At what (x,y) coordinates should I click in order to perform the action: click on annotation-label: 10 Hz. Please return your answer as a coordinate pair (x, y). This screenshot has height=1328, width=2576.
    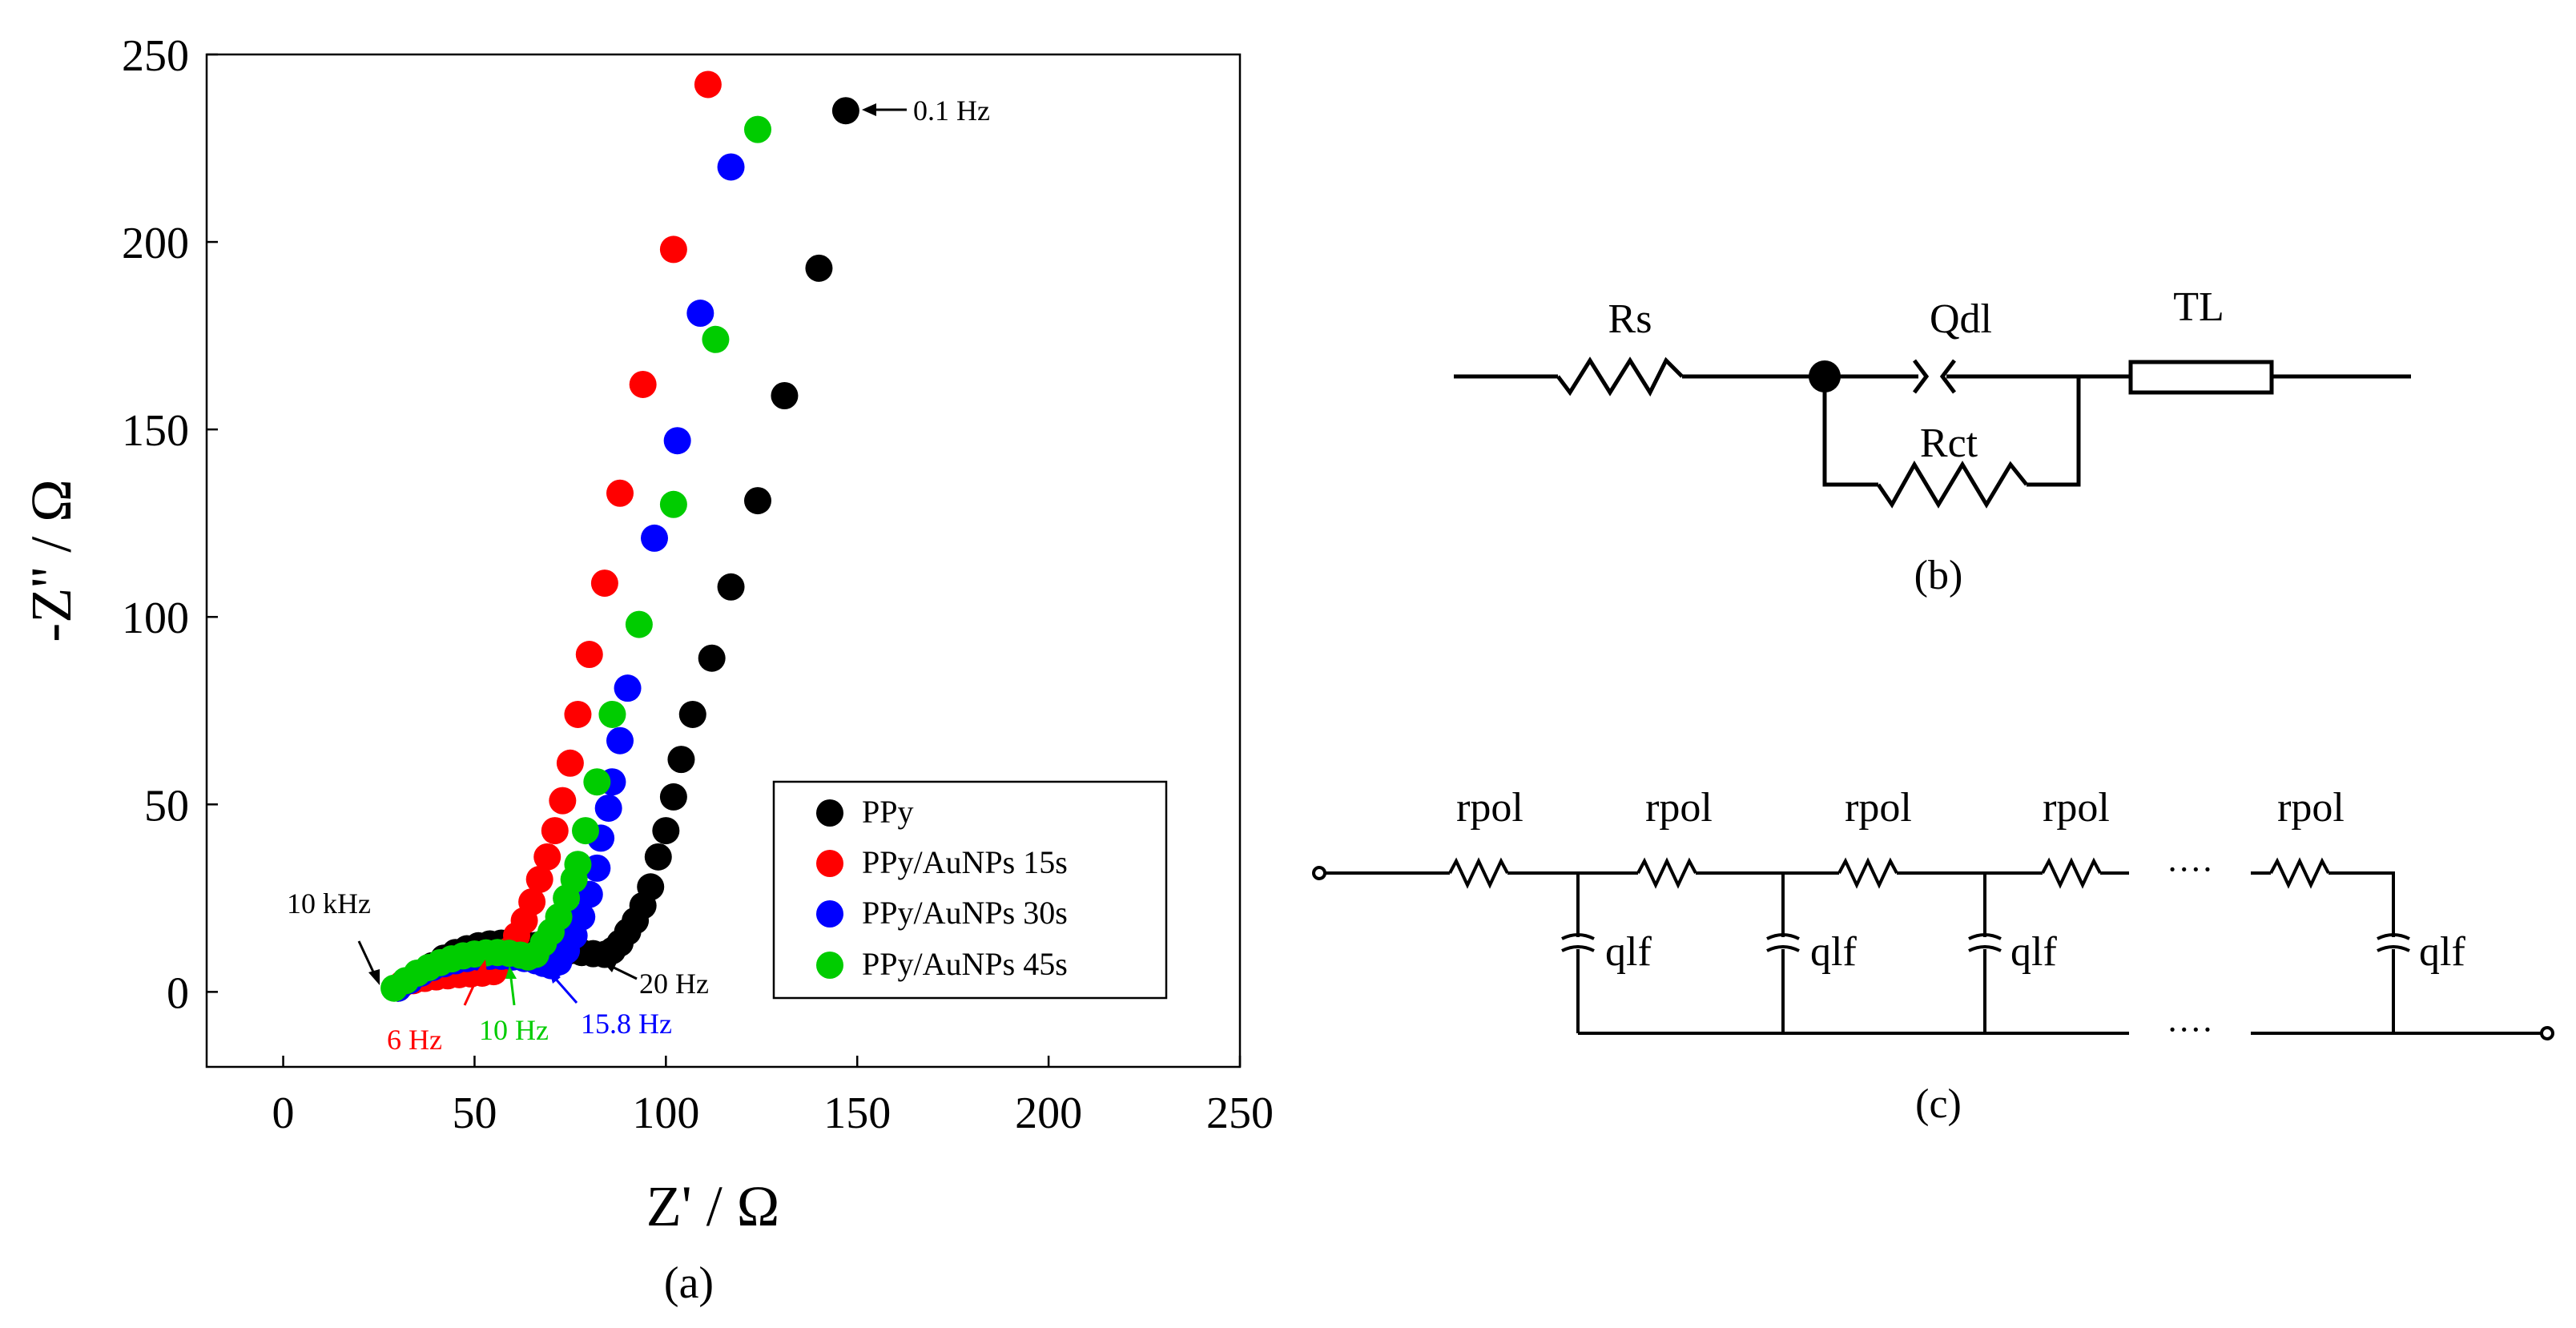
    Looking at the image, I should click on (514, 1030).